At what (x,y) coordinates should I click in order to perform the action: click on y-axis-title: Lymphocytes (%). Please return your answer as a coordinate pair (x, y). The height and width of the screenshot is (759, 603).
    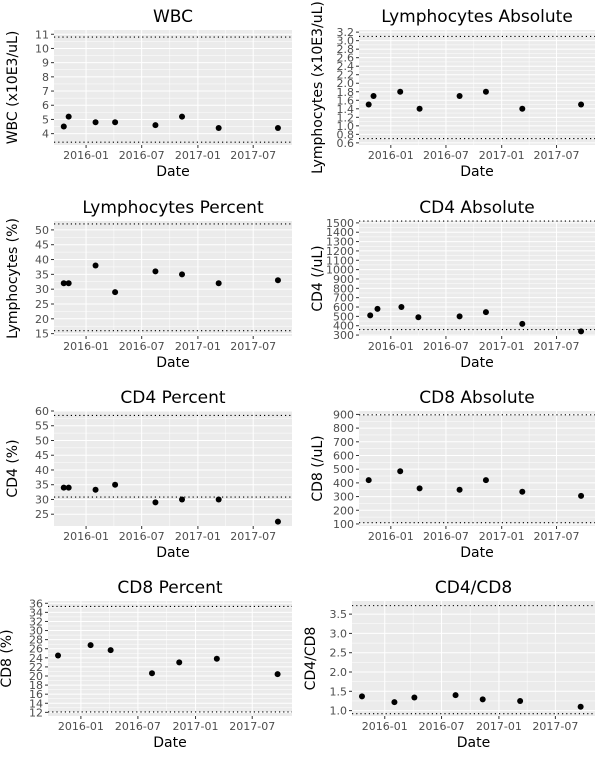
    Looking at the image, I should click on (13, 278).